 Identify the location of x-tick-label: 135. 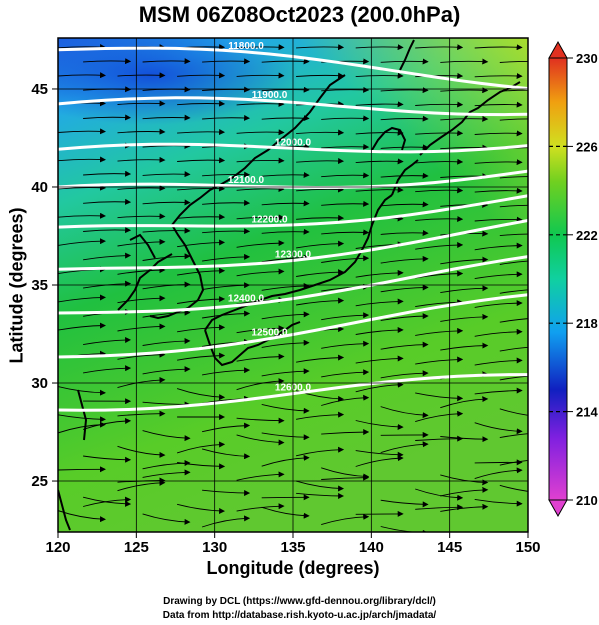
(292, 547).